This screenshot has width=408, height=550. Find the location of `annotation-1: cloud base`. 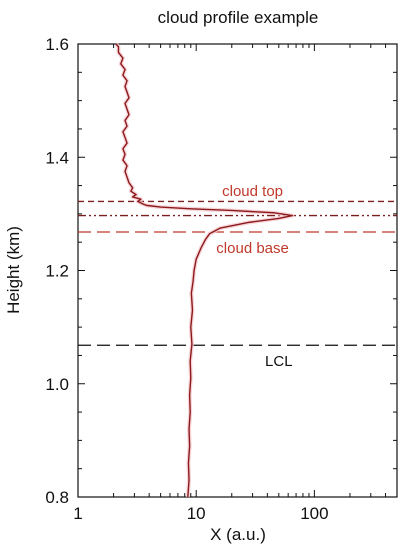

annotation-1: cloud base is located at coordinates (252, 248).